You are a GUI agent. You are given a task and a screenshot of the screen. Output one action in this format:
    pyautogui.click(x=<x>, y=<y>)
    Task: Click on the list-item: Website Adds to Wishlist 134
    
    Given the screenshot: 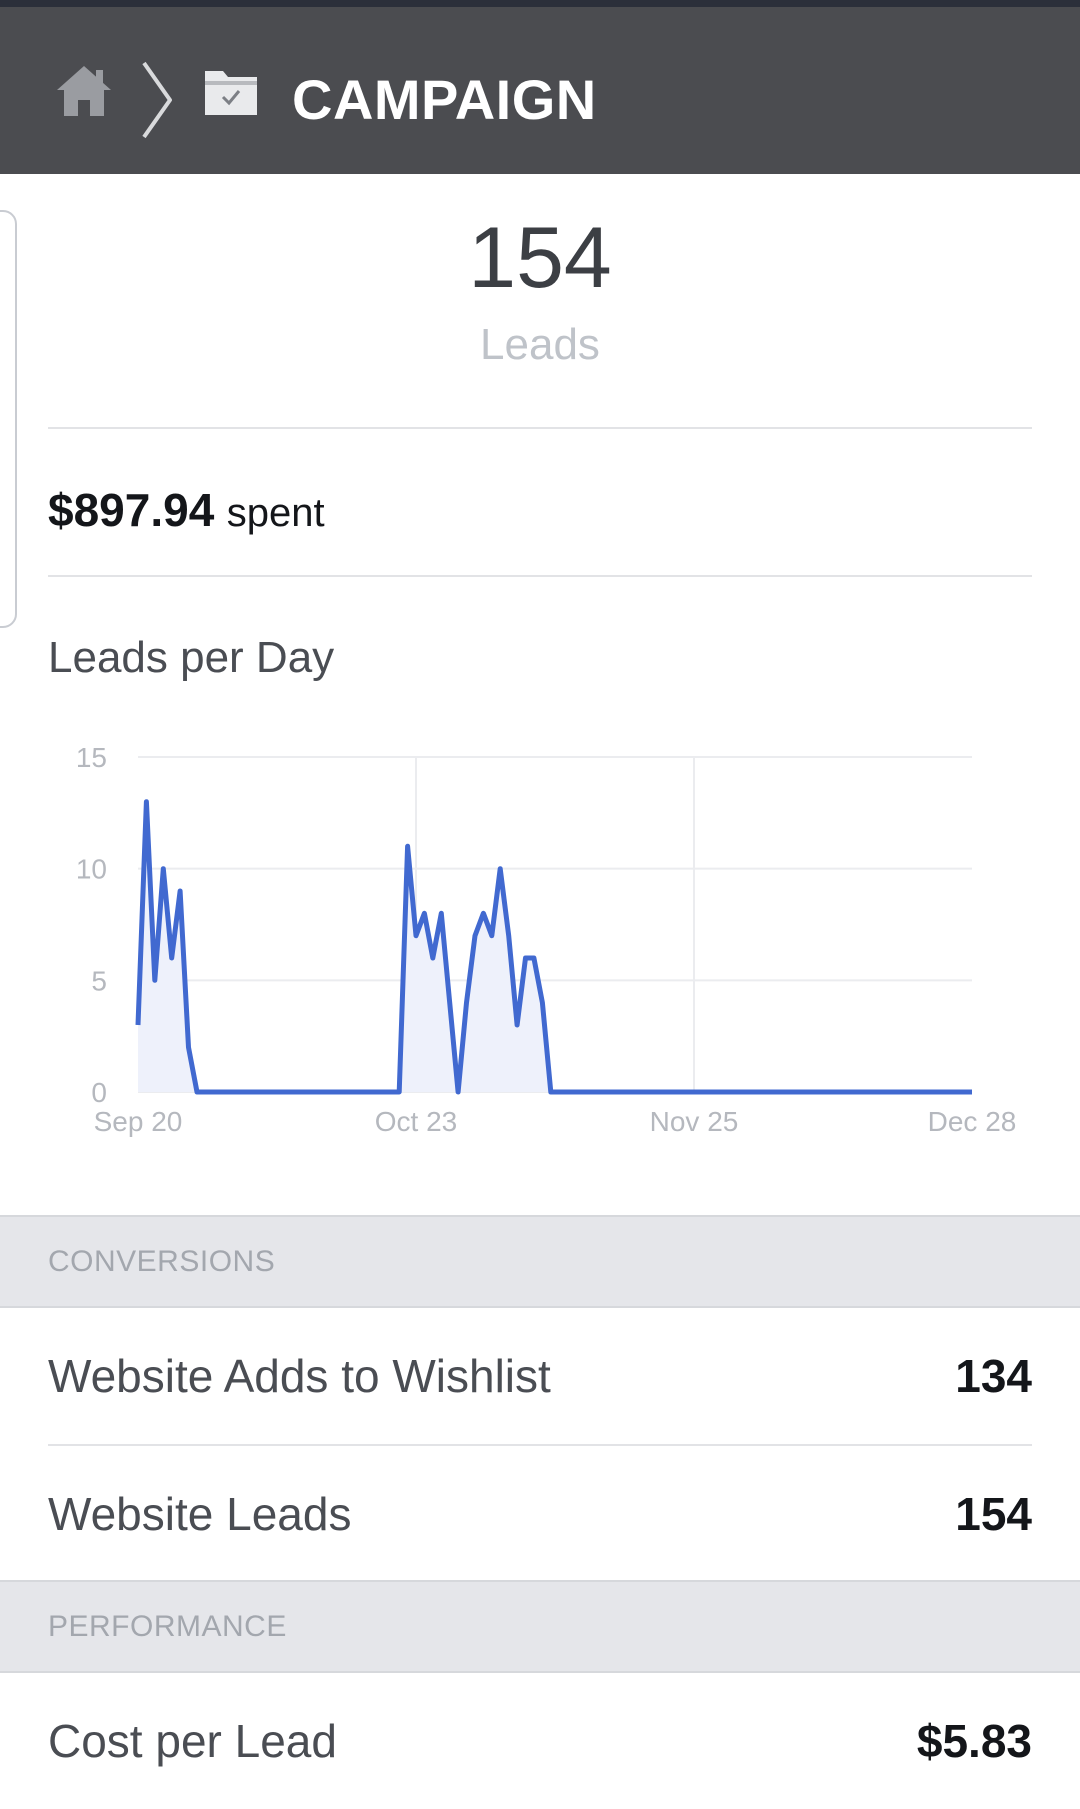 What is the action you would take?
    pyautogui.click(x=540, y=1376)
    